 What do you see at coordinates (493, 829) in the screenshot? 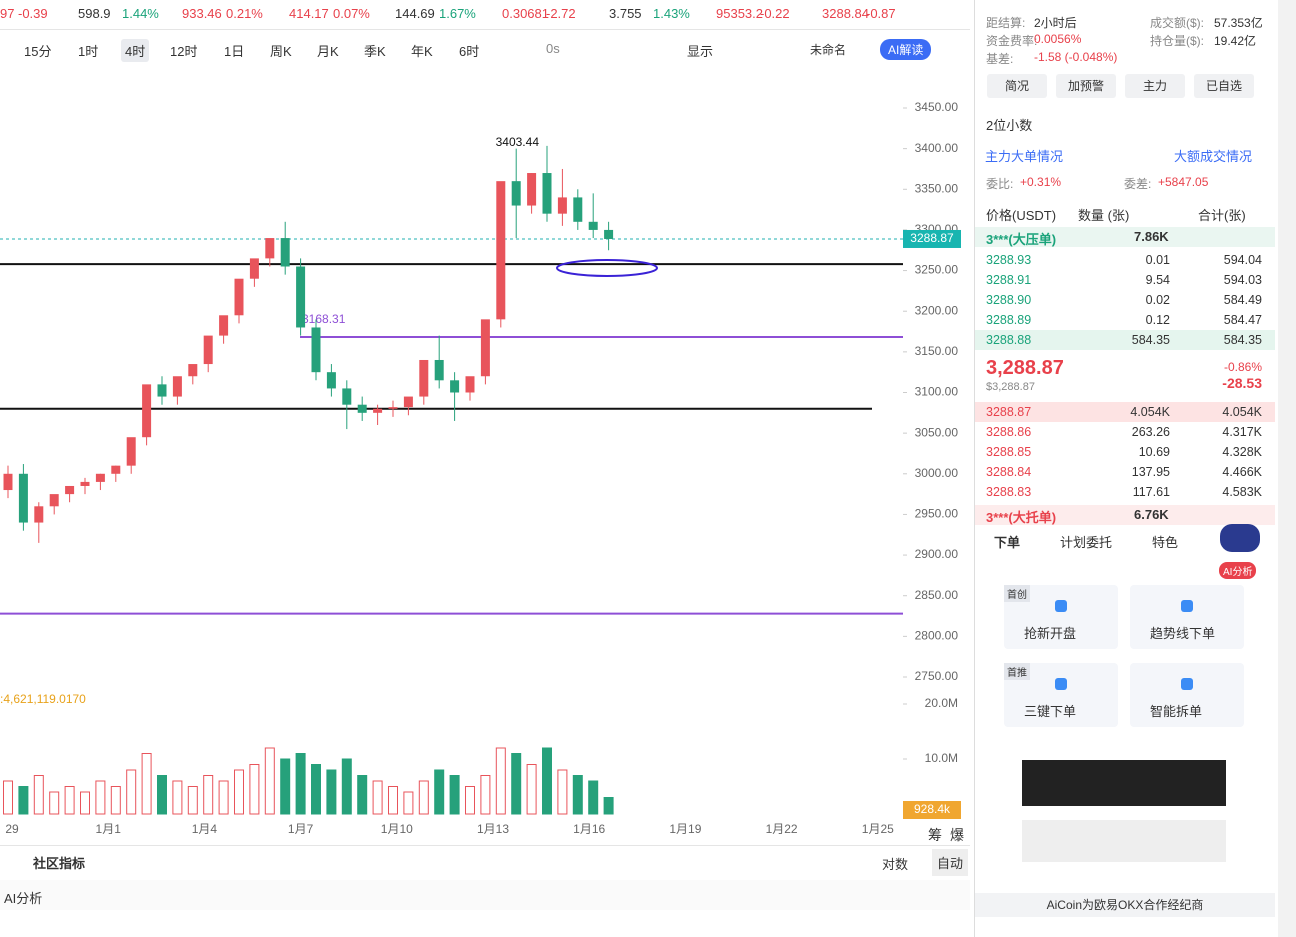
I see `x-tick-label: 1月13` at bounding box center [493, 829].